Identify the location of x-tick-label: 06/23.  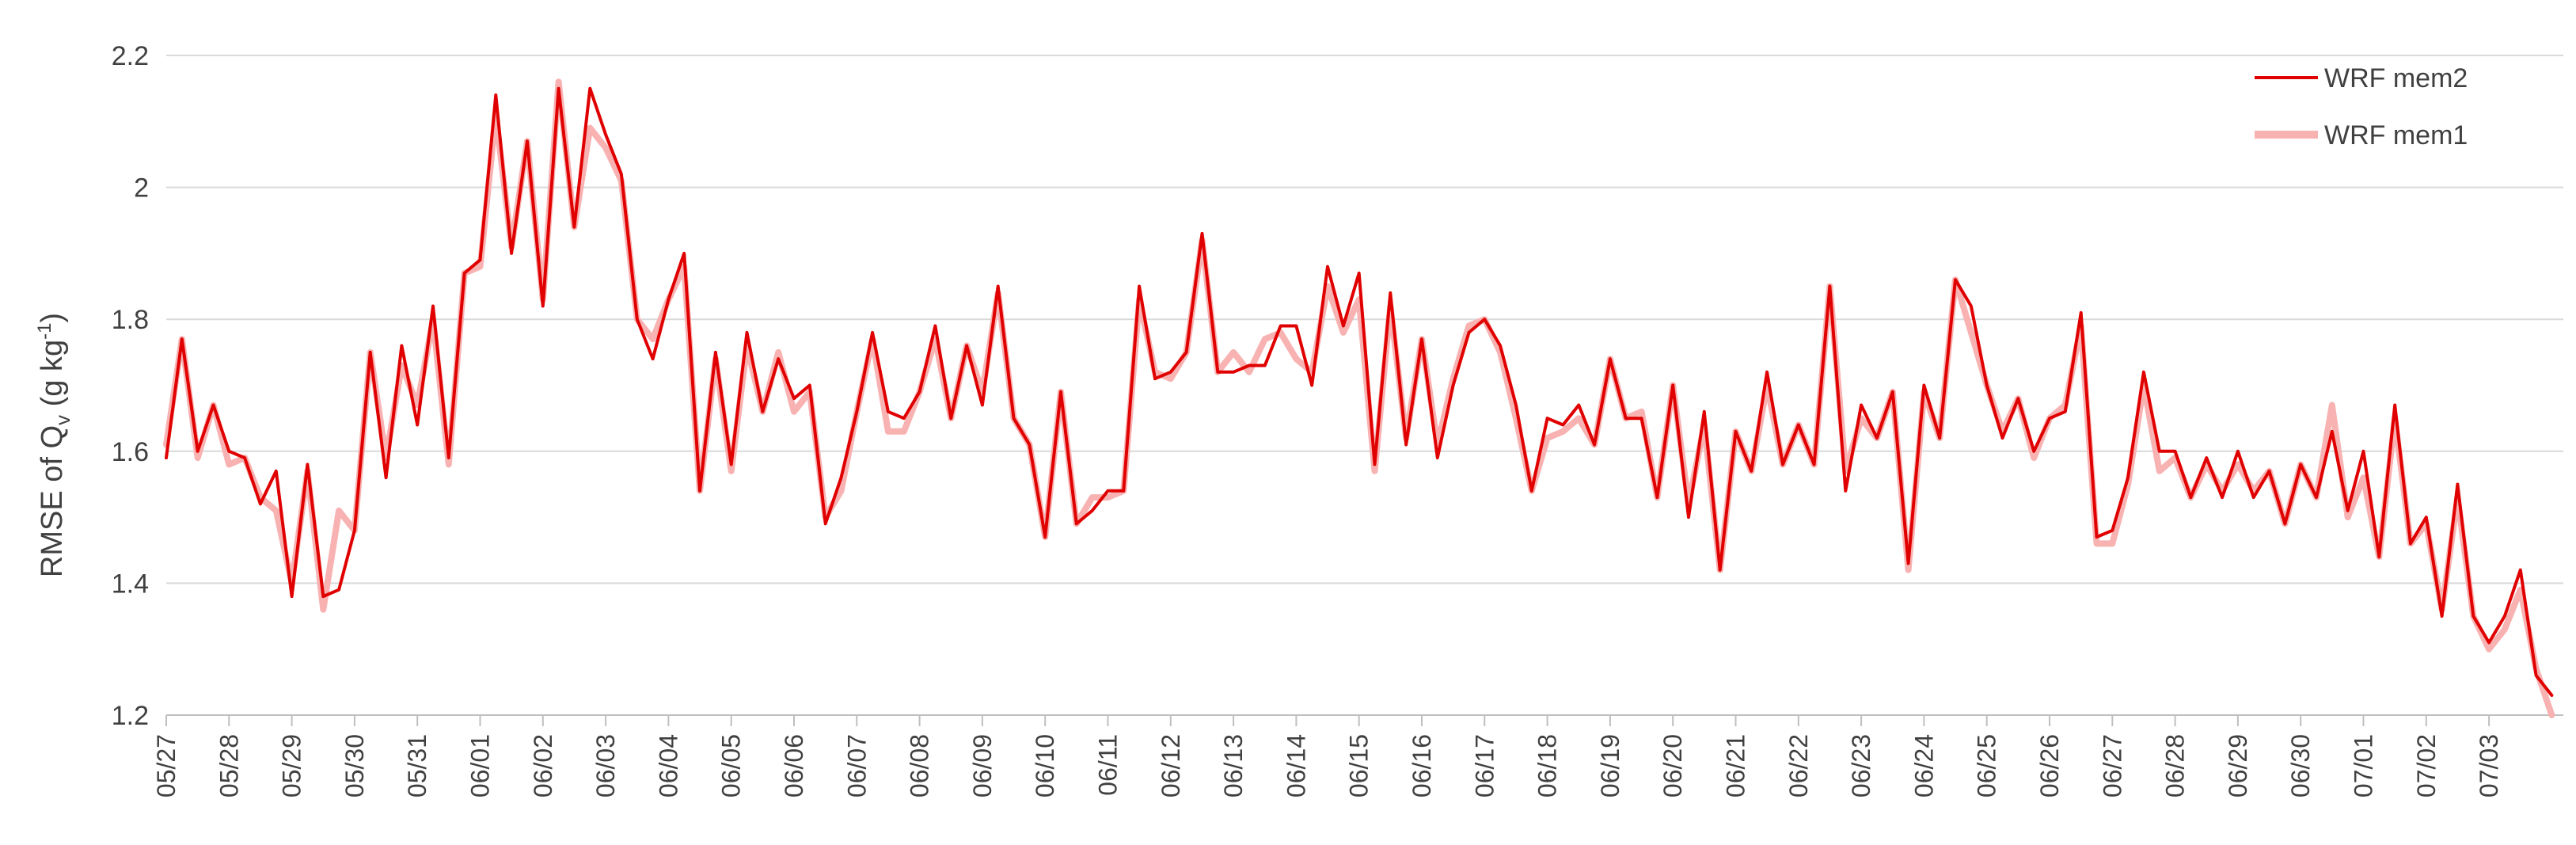
(1861, 765).